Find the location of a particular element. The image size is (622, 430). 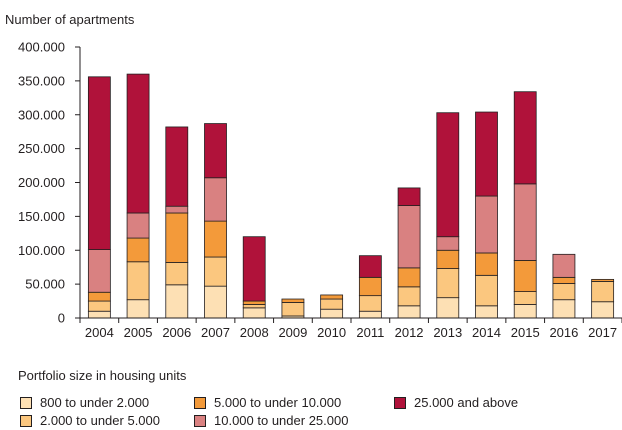

legend-label: 25.000 and above is located at coordinates (466, 402).